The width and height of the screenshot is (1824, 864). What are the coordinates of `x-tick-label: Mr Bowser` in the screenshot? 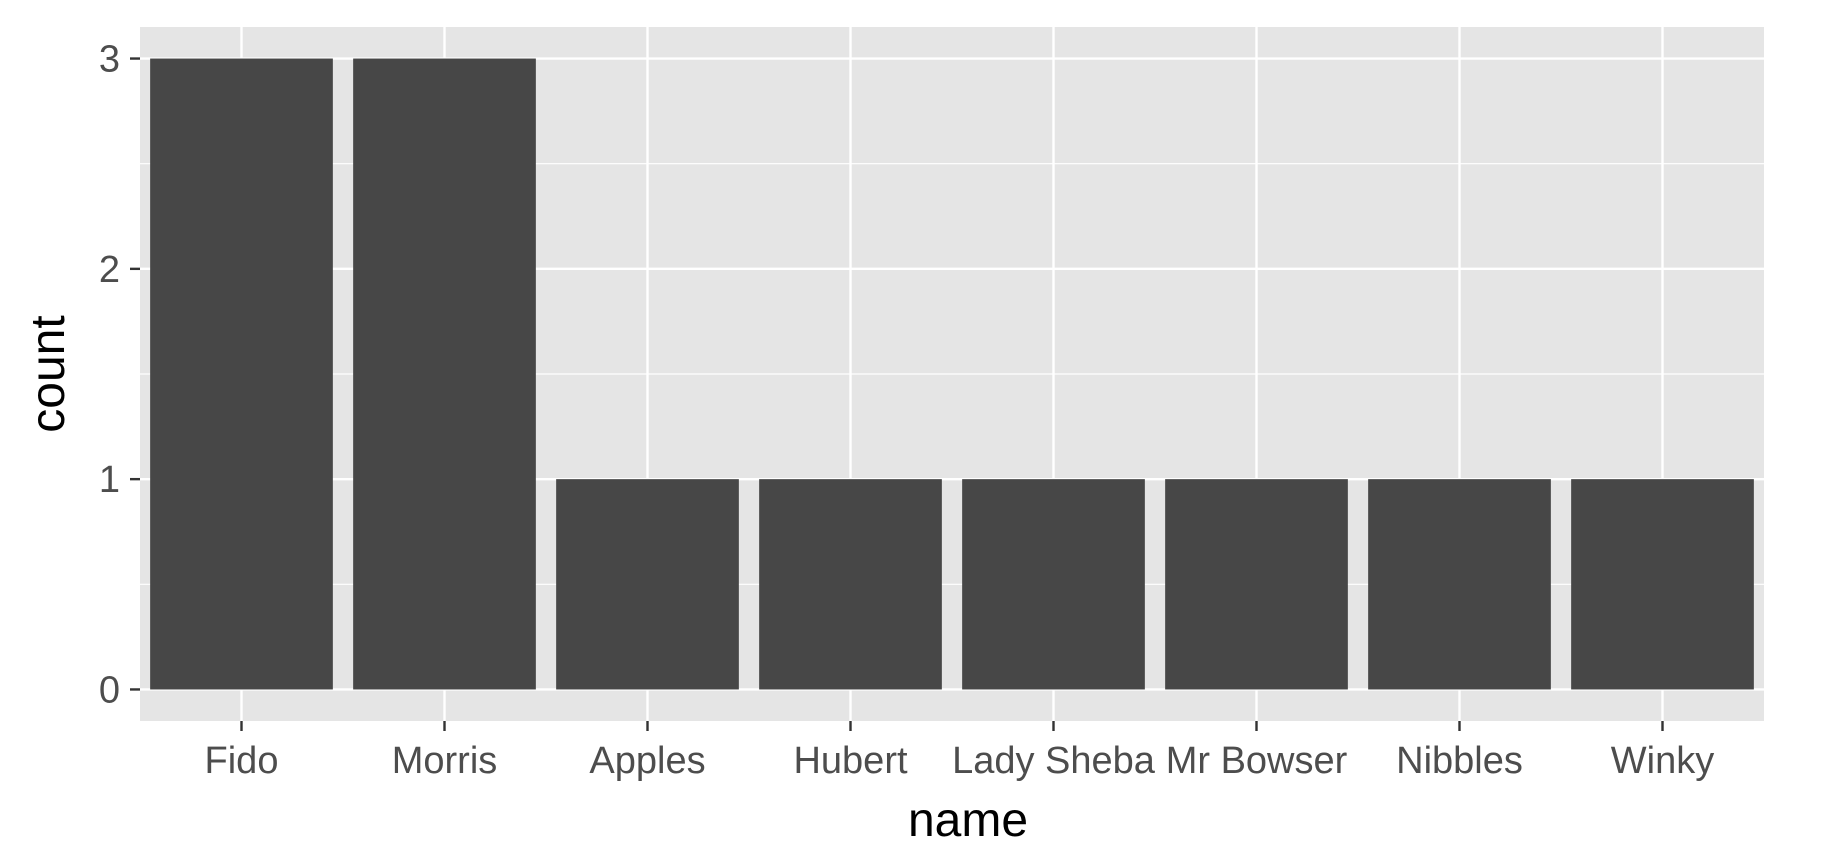 It's located at (1257, 761).